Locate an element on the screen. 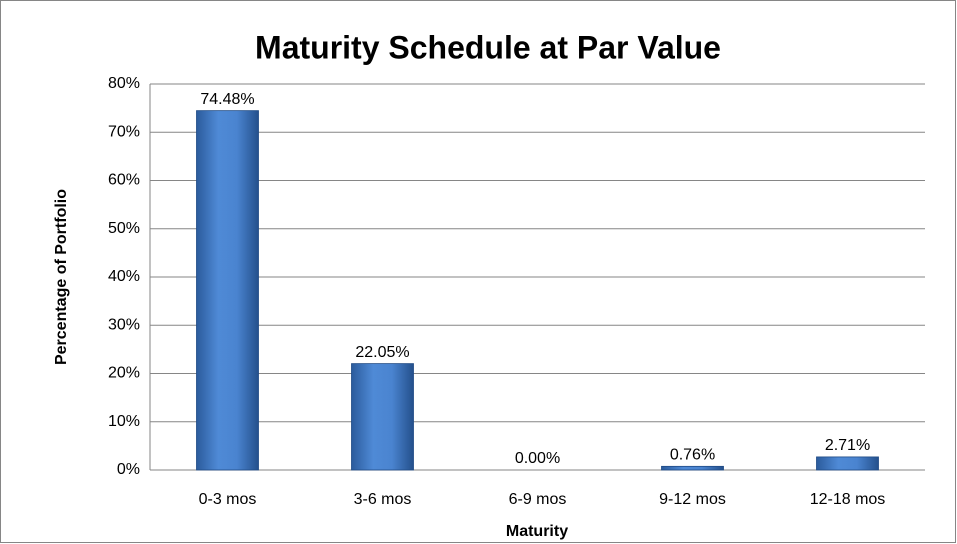  y-tick-label: 0% is located at coordinates (128, 469).